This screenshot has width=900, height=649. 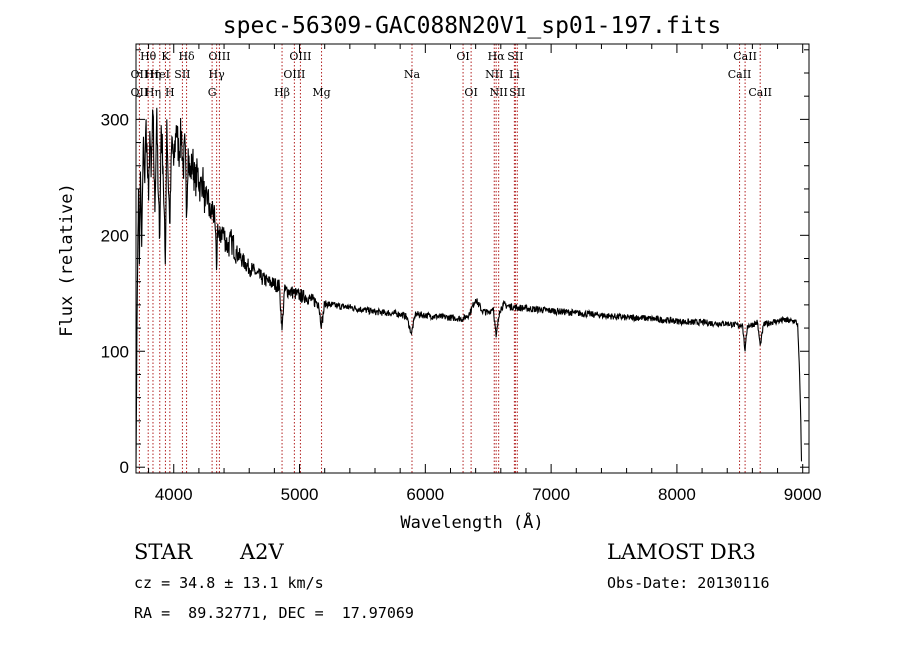 What do you see at coordinates (274, 613) in the screenshot?
I see `ra-dec-coords: RA = 89.32771, DEC = 17.97069` at bounding box center [274, 613].